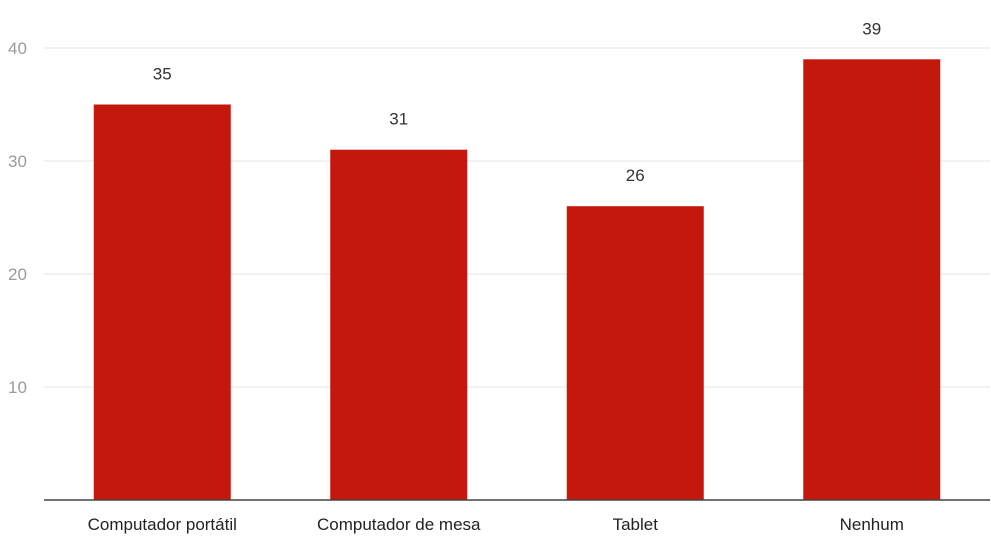 The height and width of the screenshot is (536, 991). What do you see at coordinates (17, 218) in the screenshot?
I see `y-axis-ticks: 10 20 30 40` at bounding box center [17, 218].